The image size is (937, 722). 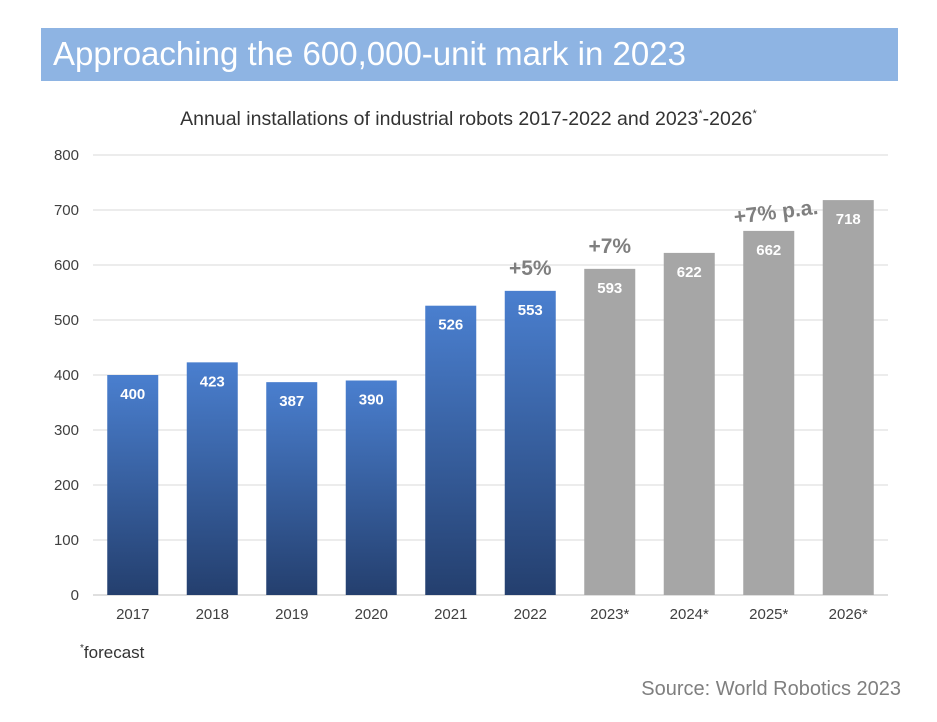 What do you see at coordinates (451, 450) in the screenshot?
I see `bar-2021` at bounding box center [451, 450].